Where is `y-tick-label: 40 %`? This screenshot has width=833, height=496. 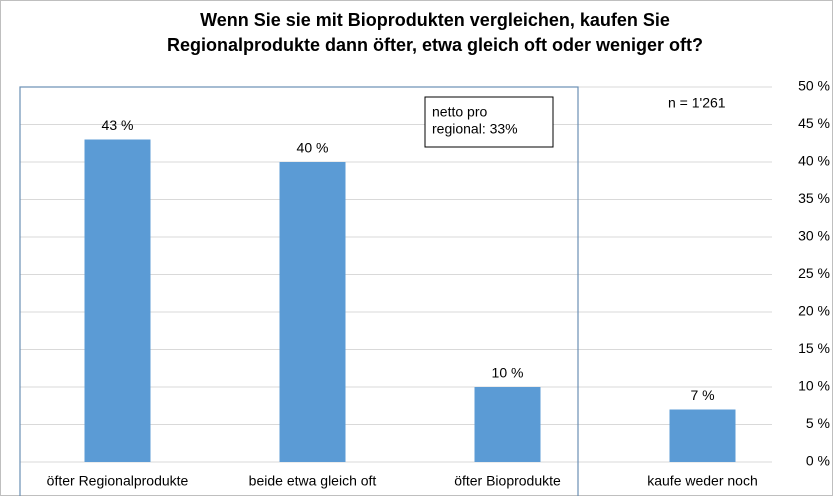
y-tick-label: 40 % is located at coordinates (814, 161).